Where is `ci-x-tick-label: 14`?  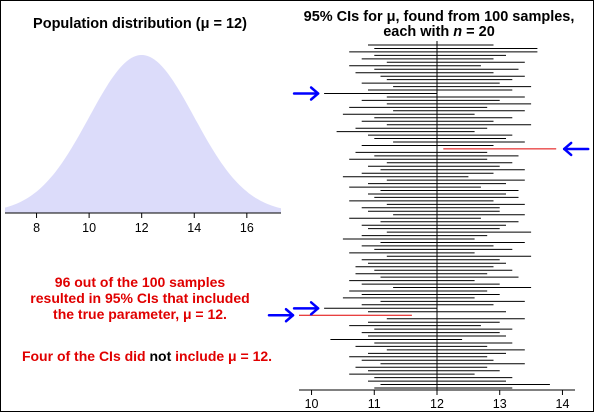
ci-x-tick-label: 14 is located at coordinates (563, 404).